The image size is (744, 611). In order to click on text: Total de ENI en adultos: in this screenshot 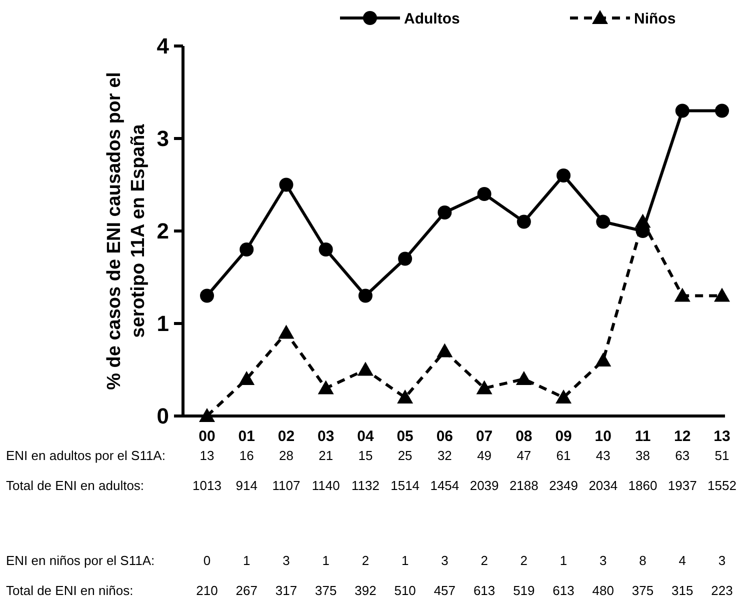, I will do `click(75, 485)`.